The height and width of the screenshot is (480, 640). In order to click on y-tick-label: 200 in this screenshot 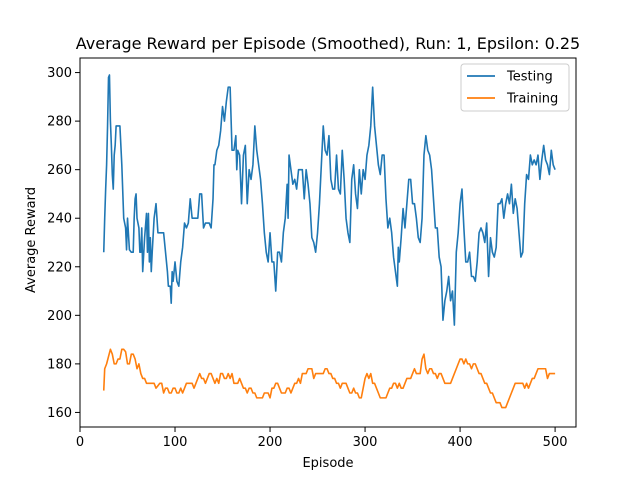, I will do `click(59, 316)`.